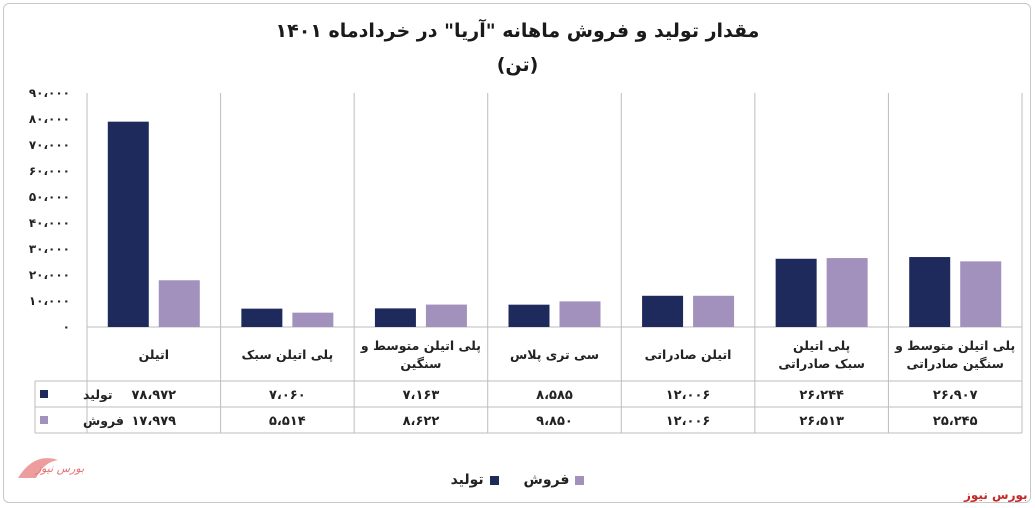  Describe the element at coordinates (996, 495) in the screenshot. I see `watermark: بورس نیوز` at that location.